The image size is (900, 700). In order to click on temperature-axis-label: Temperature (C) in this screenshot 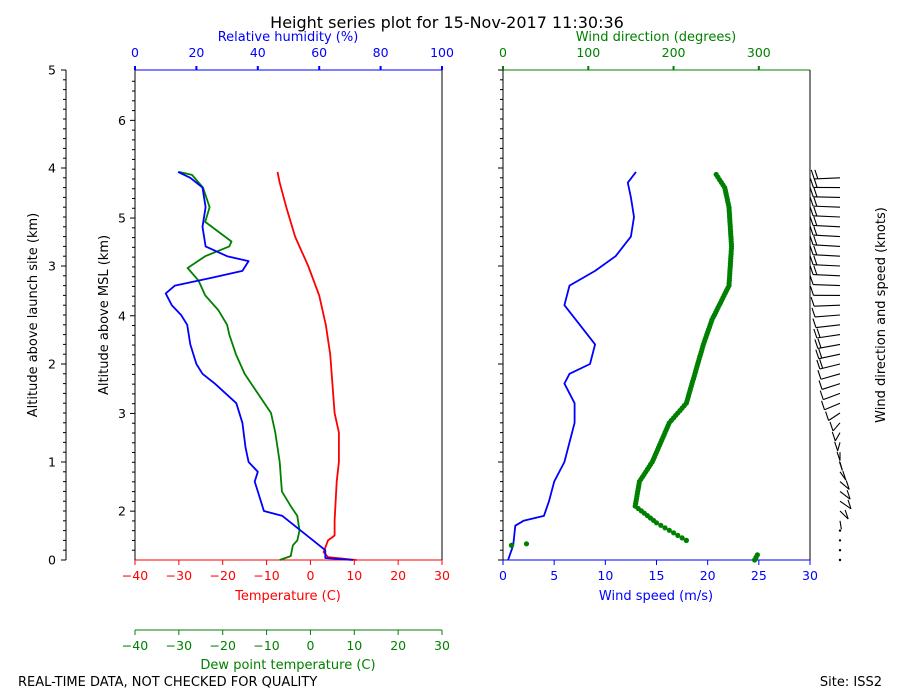, I will do `click(287, 596)`.